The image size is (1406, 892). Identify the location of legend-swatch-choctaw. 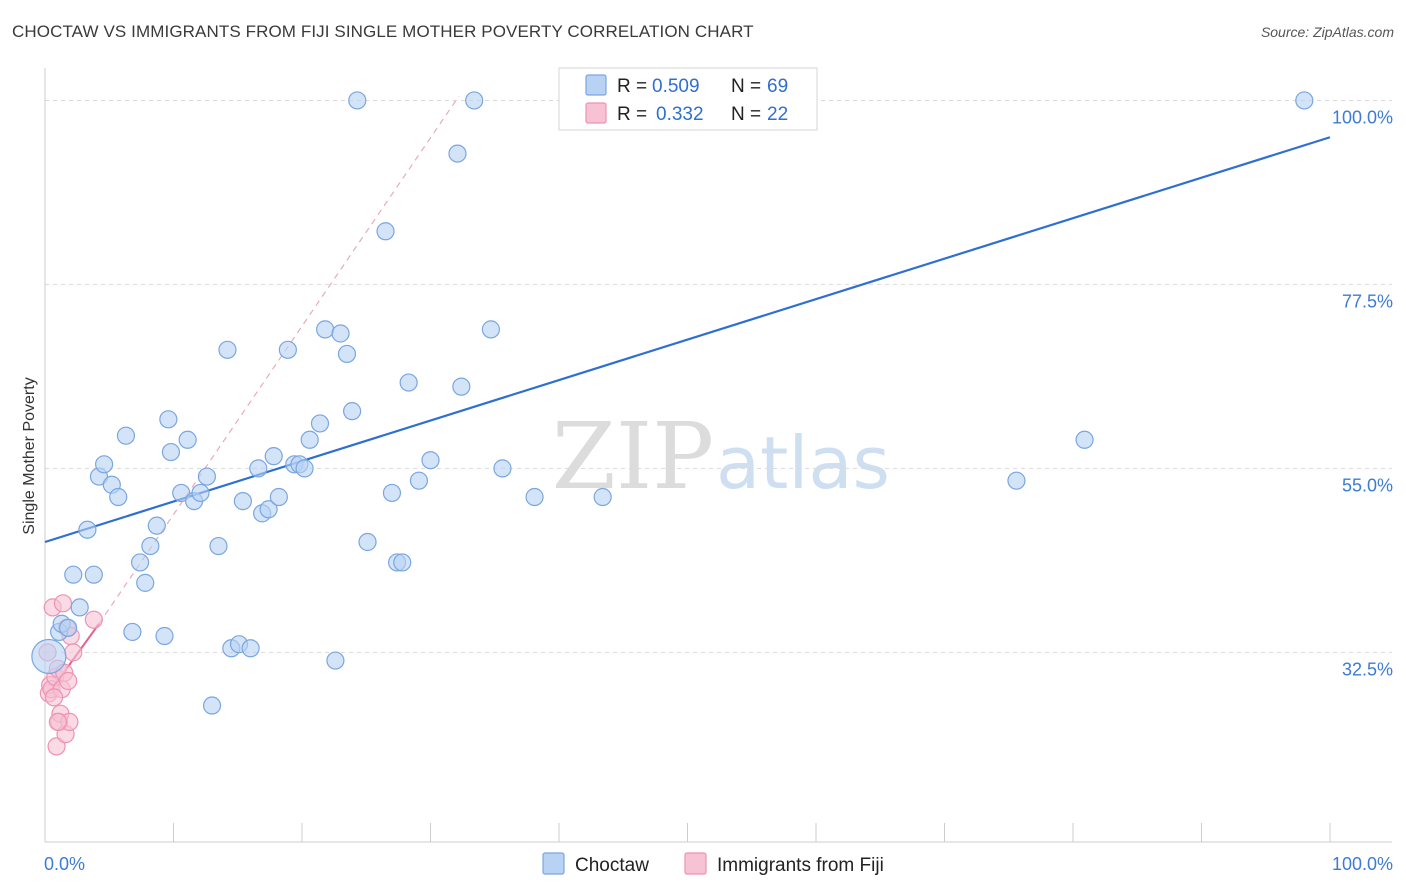
(596, 85).